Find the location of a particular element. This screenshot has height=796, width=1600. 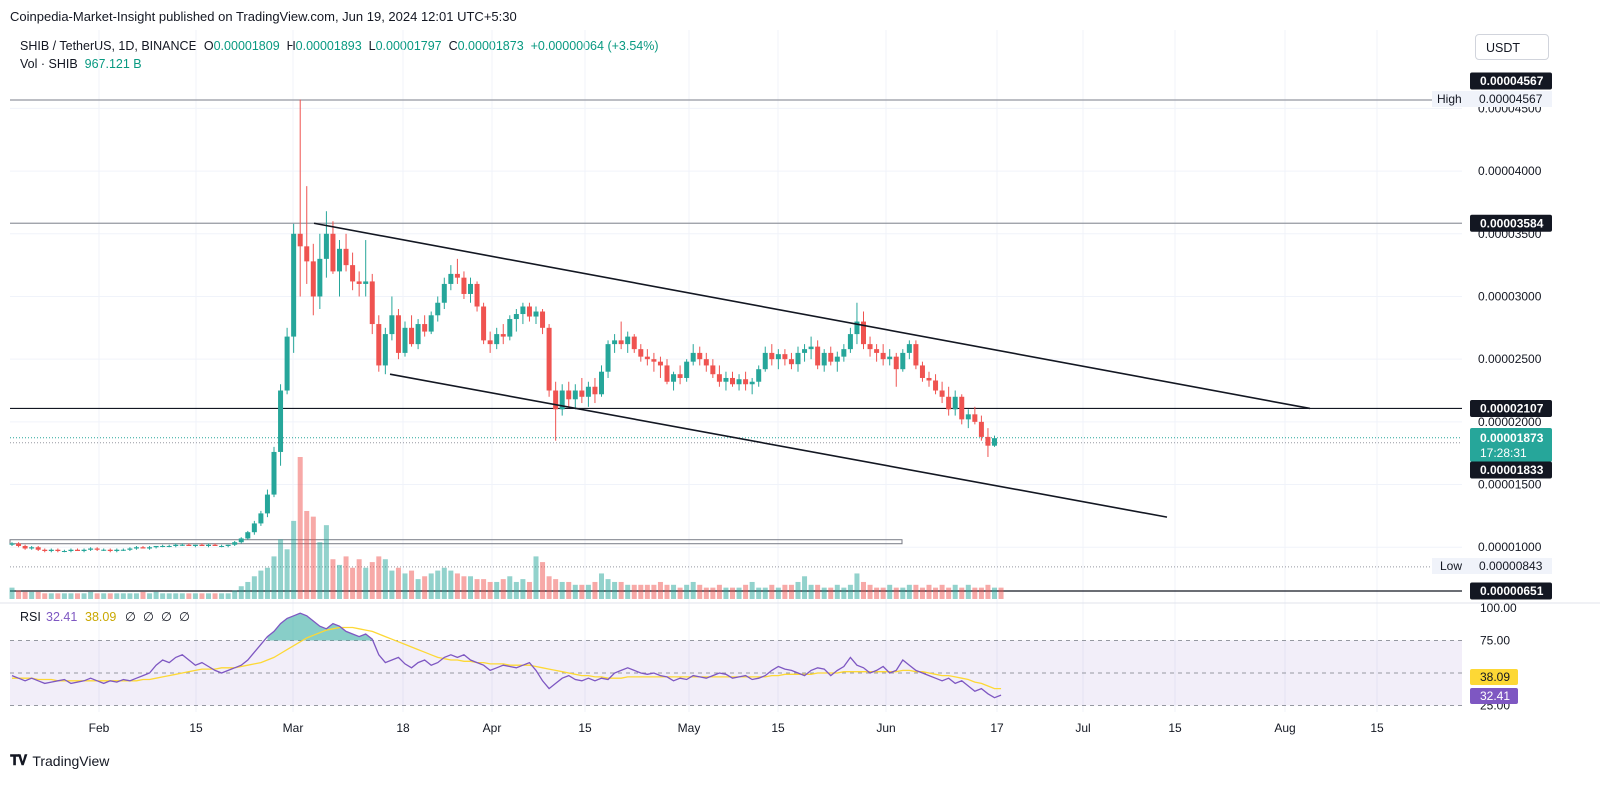

countdown-tag: 17:28:31 is located at coordinates (1503, 453).